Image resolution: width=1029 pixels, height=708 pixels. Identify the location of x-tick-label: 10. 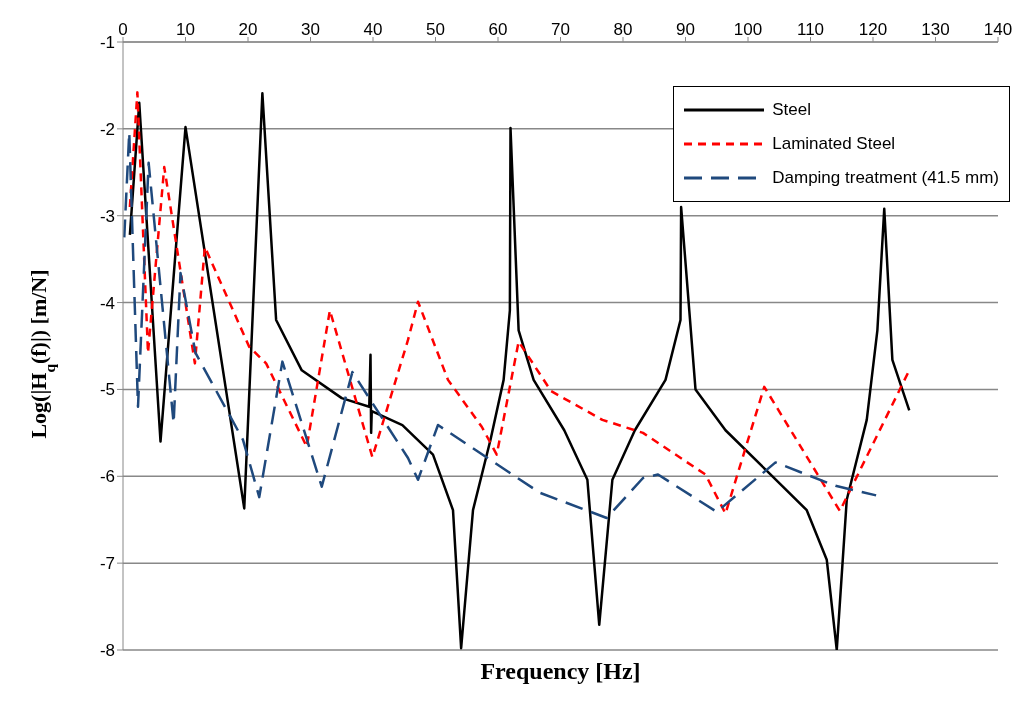
(185, 29).